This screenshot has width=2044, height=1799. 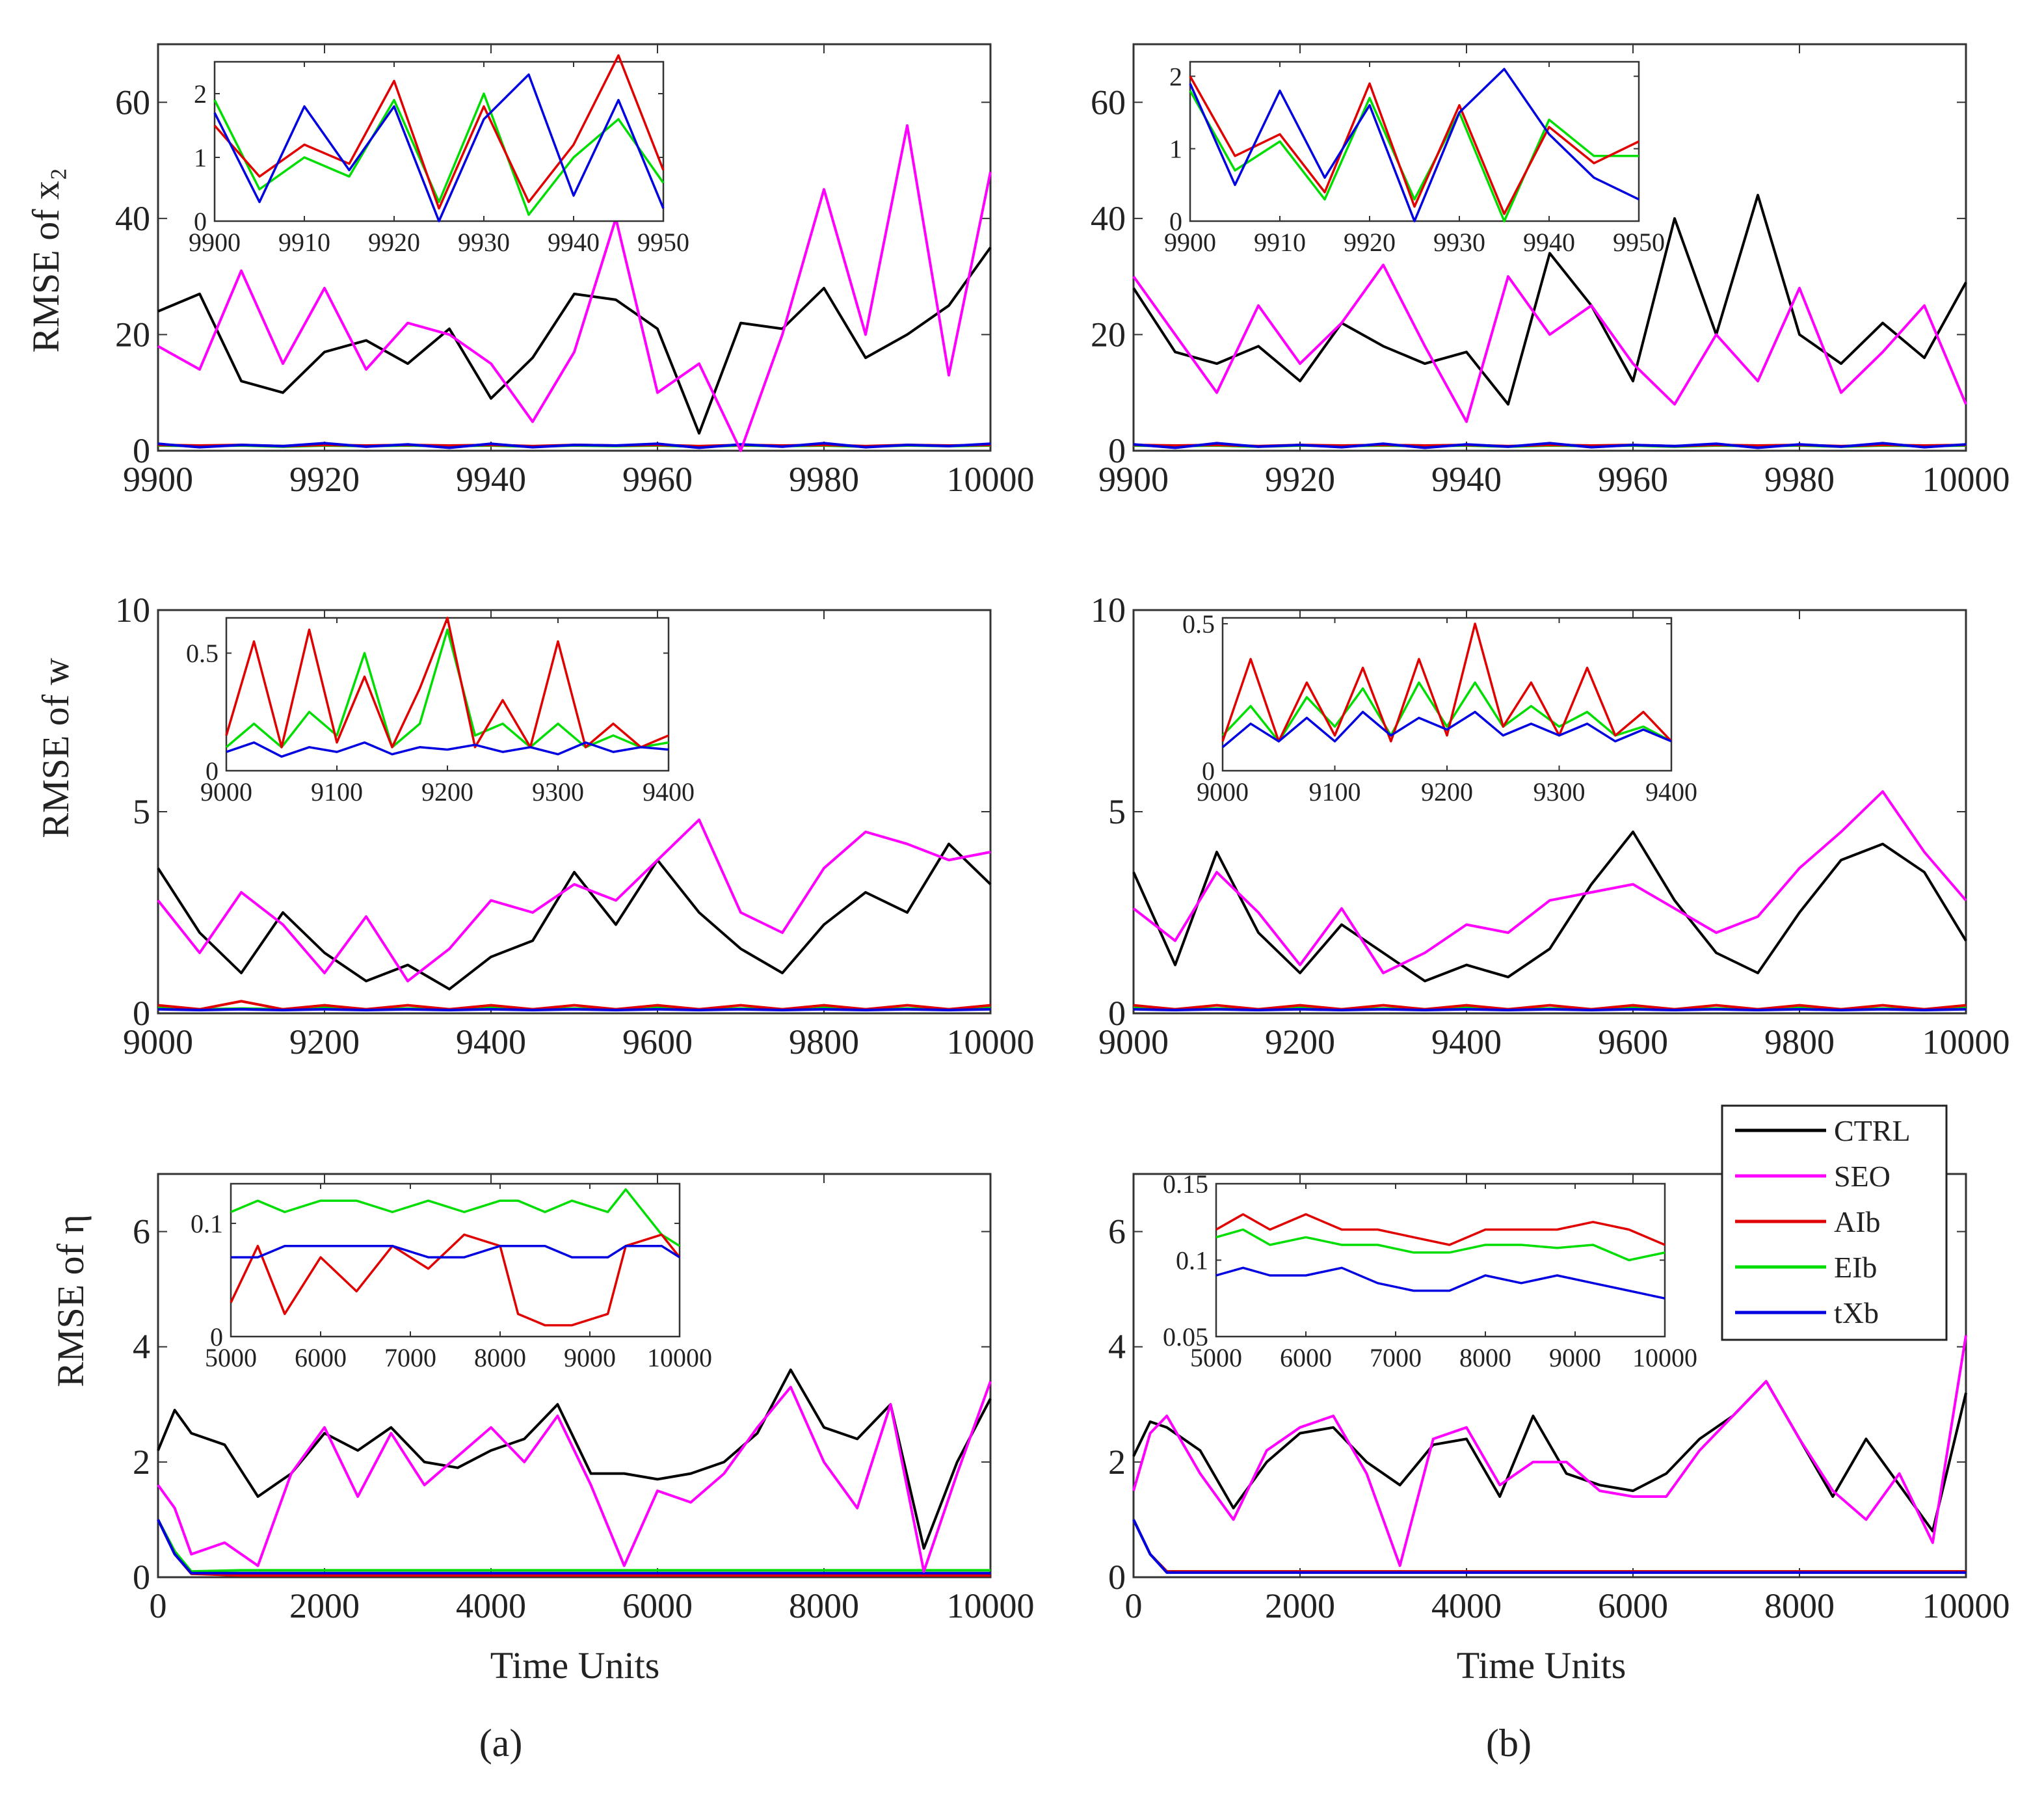 I want to click on b-eta-inset-series-eib, so click(x=1441, y=1245).